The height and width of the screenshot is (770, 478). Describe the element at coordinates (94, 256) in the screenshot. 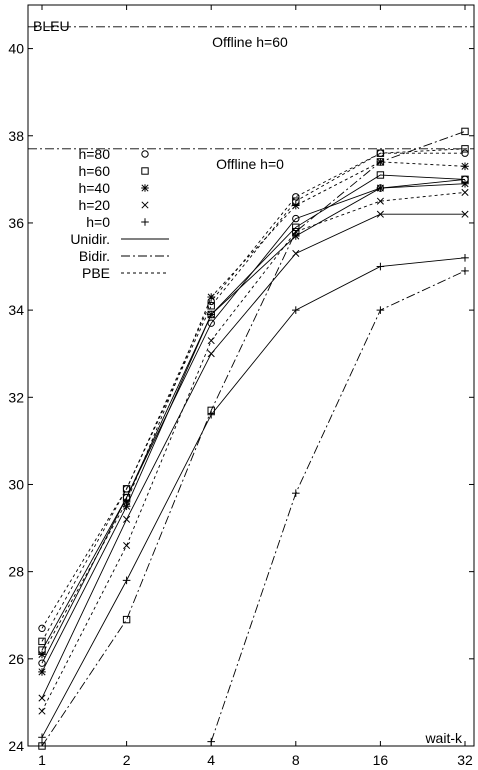

I see `legend-label: Bidir.` at that location.